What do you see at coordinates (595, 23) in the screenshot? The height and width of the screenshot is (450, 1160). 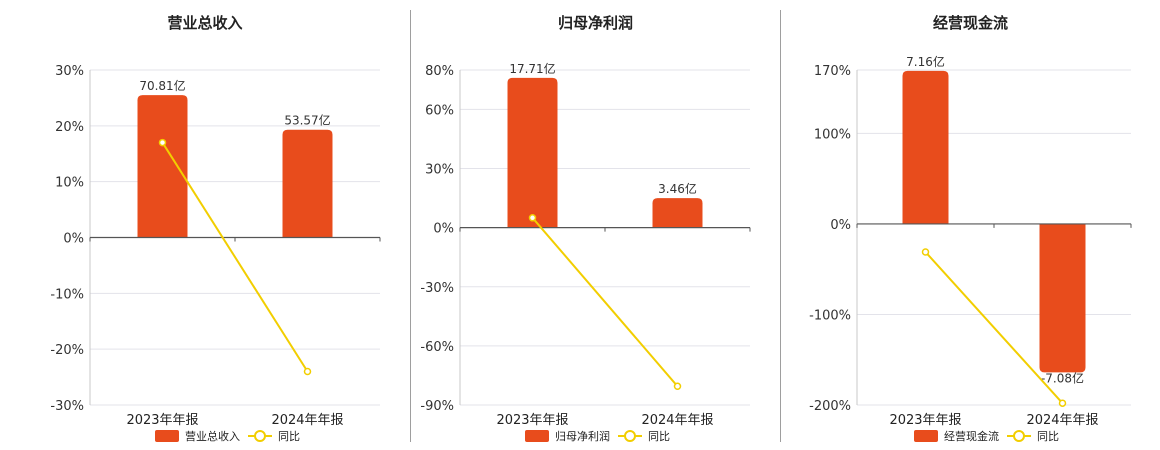 I see `chart-title: 归母净利润` at bounding box center [595, 23].